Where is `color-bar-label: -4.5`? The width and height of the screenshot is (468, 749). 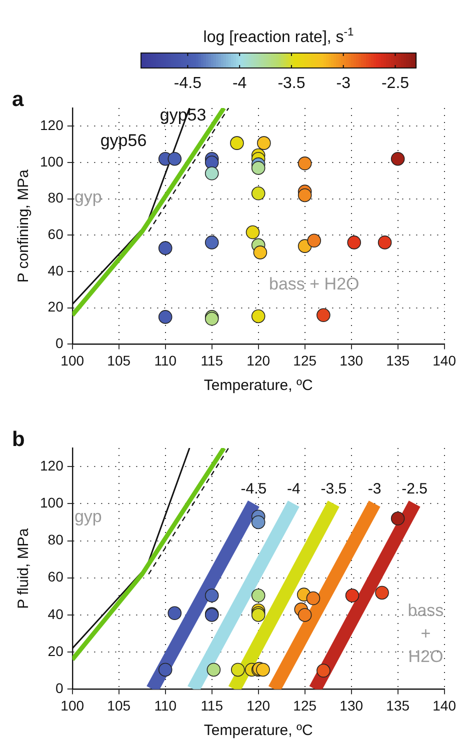
color-bar-label: -4.5 is located at coordinates (188, 83).